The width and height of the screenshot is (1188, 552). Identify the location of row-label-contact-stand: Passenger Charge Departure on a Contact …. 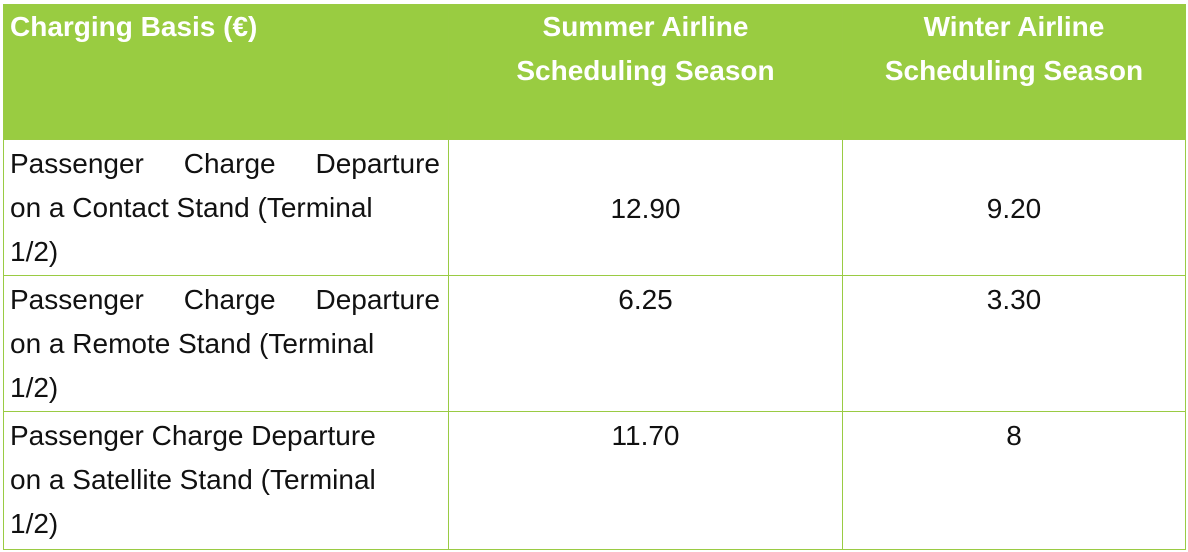
(226, 207).